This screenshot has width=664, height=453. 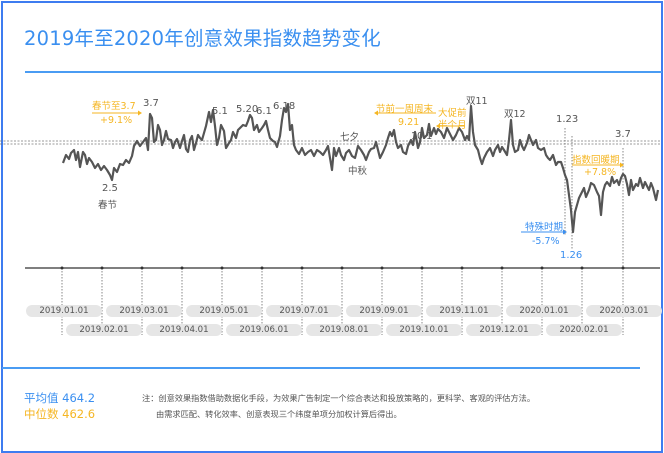 What do you see at coordinates (424, 330) in the screenshot?
I see `date-pill: 2019.10.01` at bounding box center [424, 330].